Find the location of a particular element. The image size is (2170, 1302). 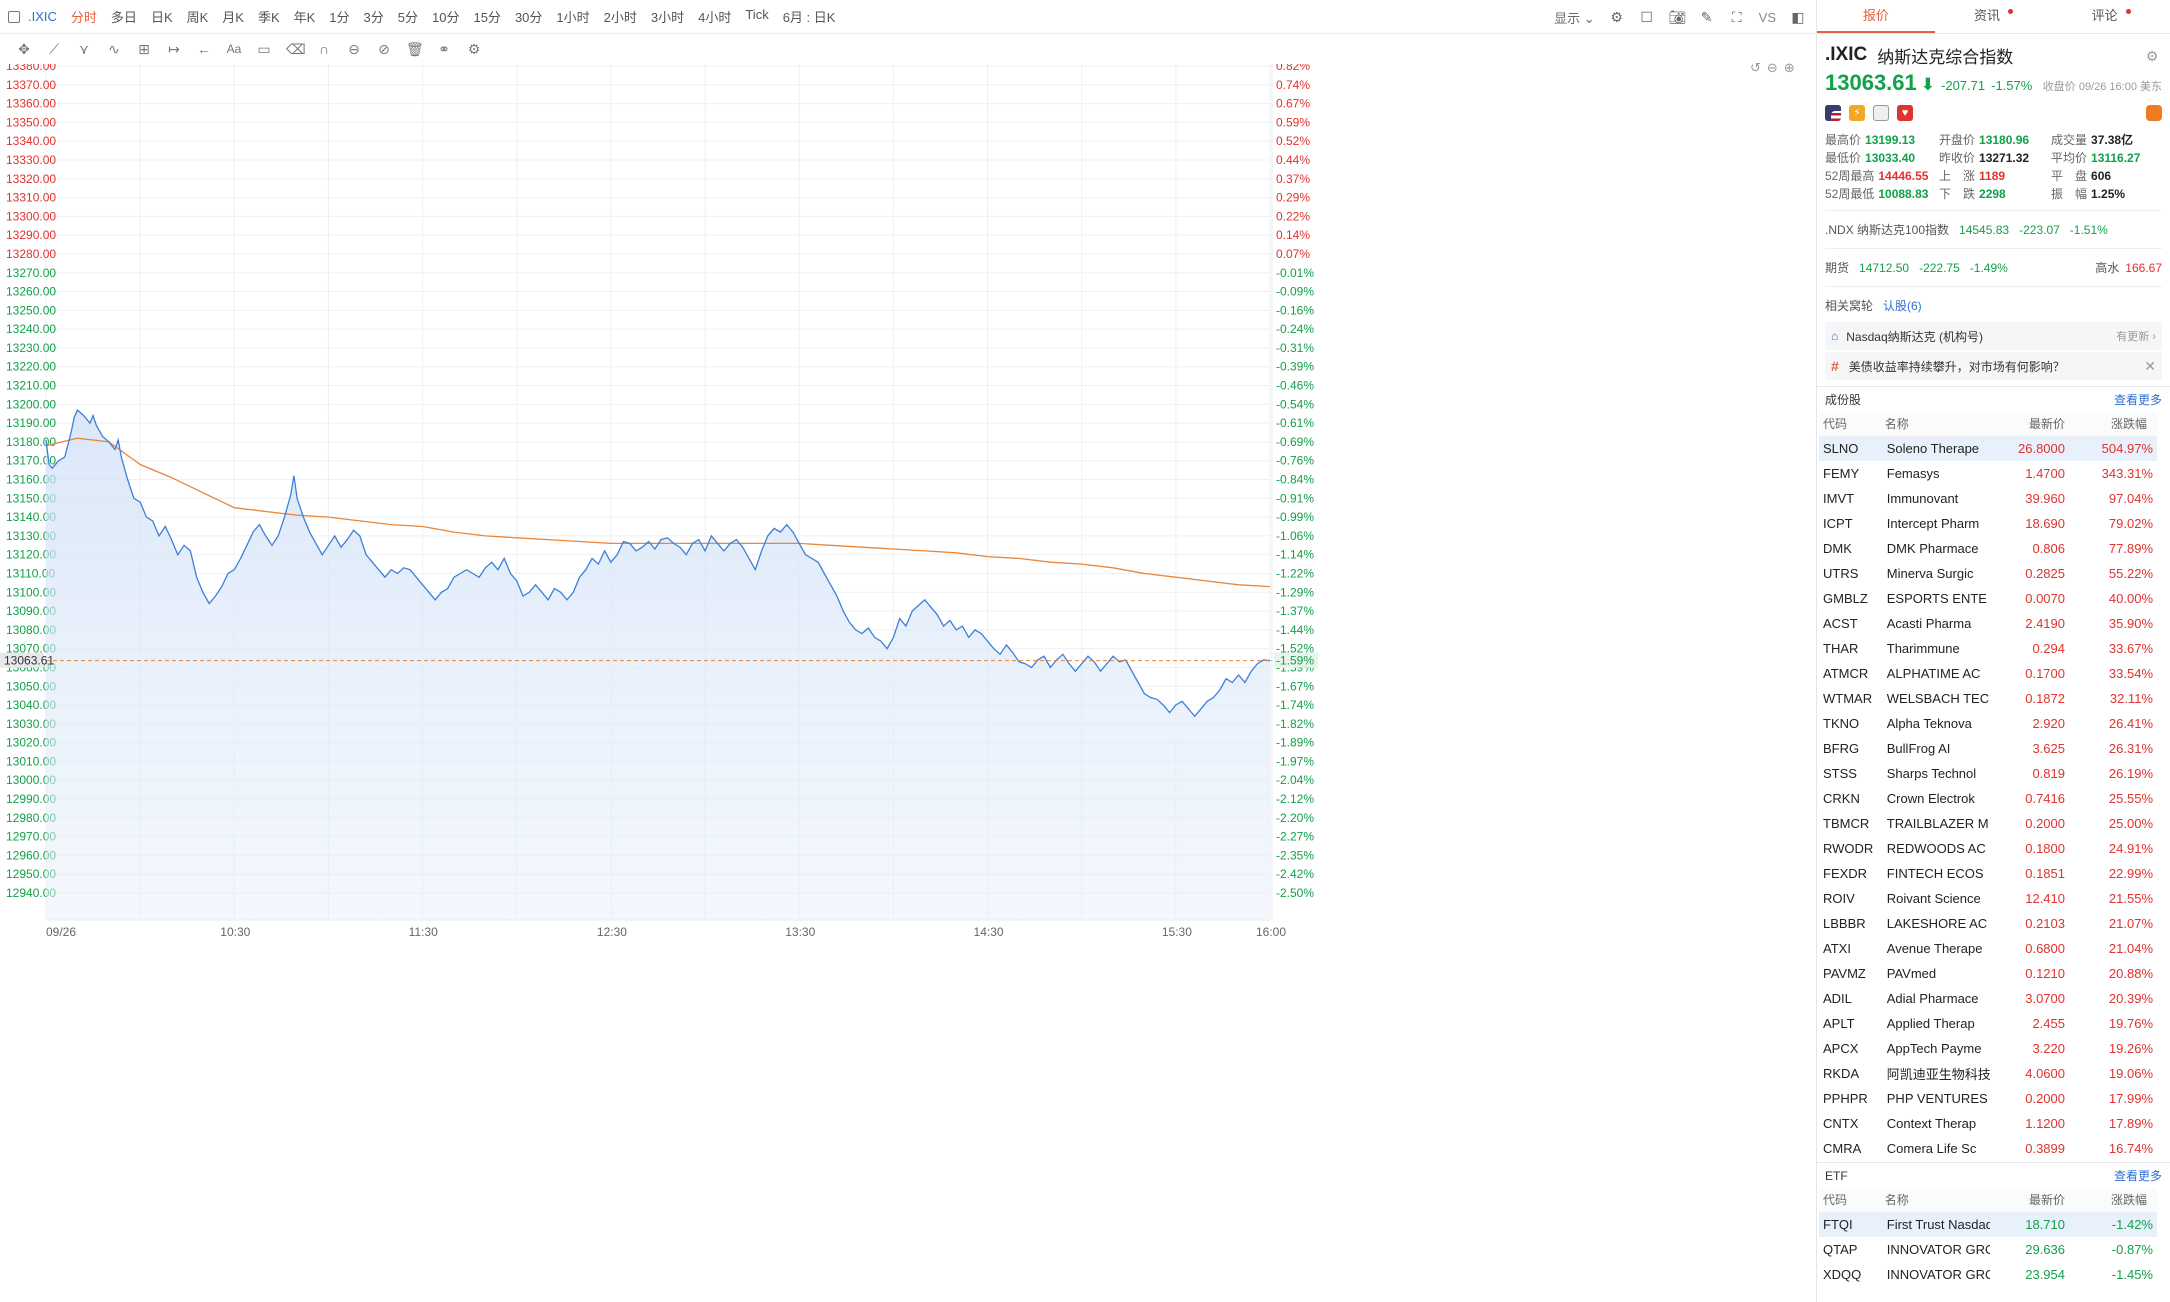

table-row: PAVMZ PAVmed 0.1210 20.88% is located at coordinates (1988, 973).